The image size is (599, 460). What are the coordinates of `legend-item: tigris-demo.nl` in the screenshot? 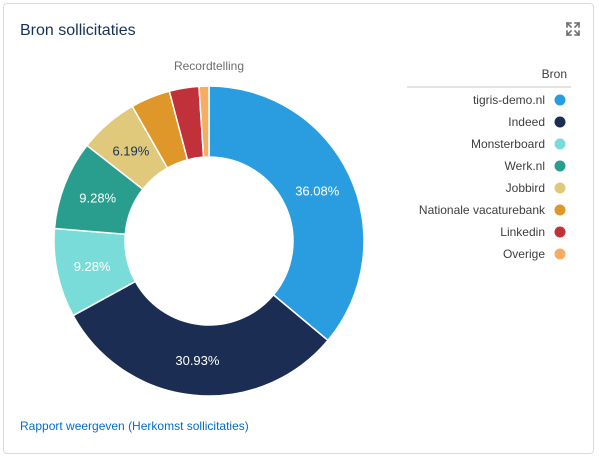 It's located at (519, 100).